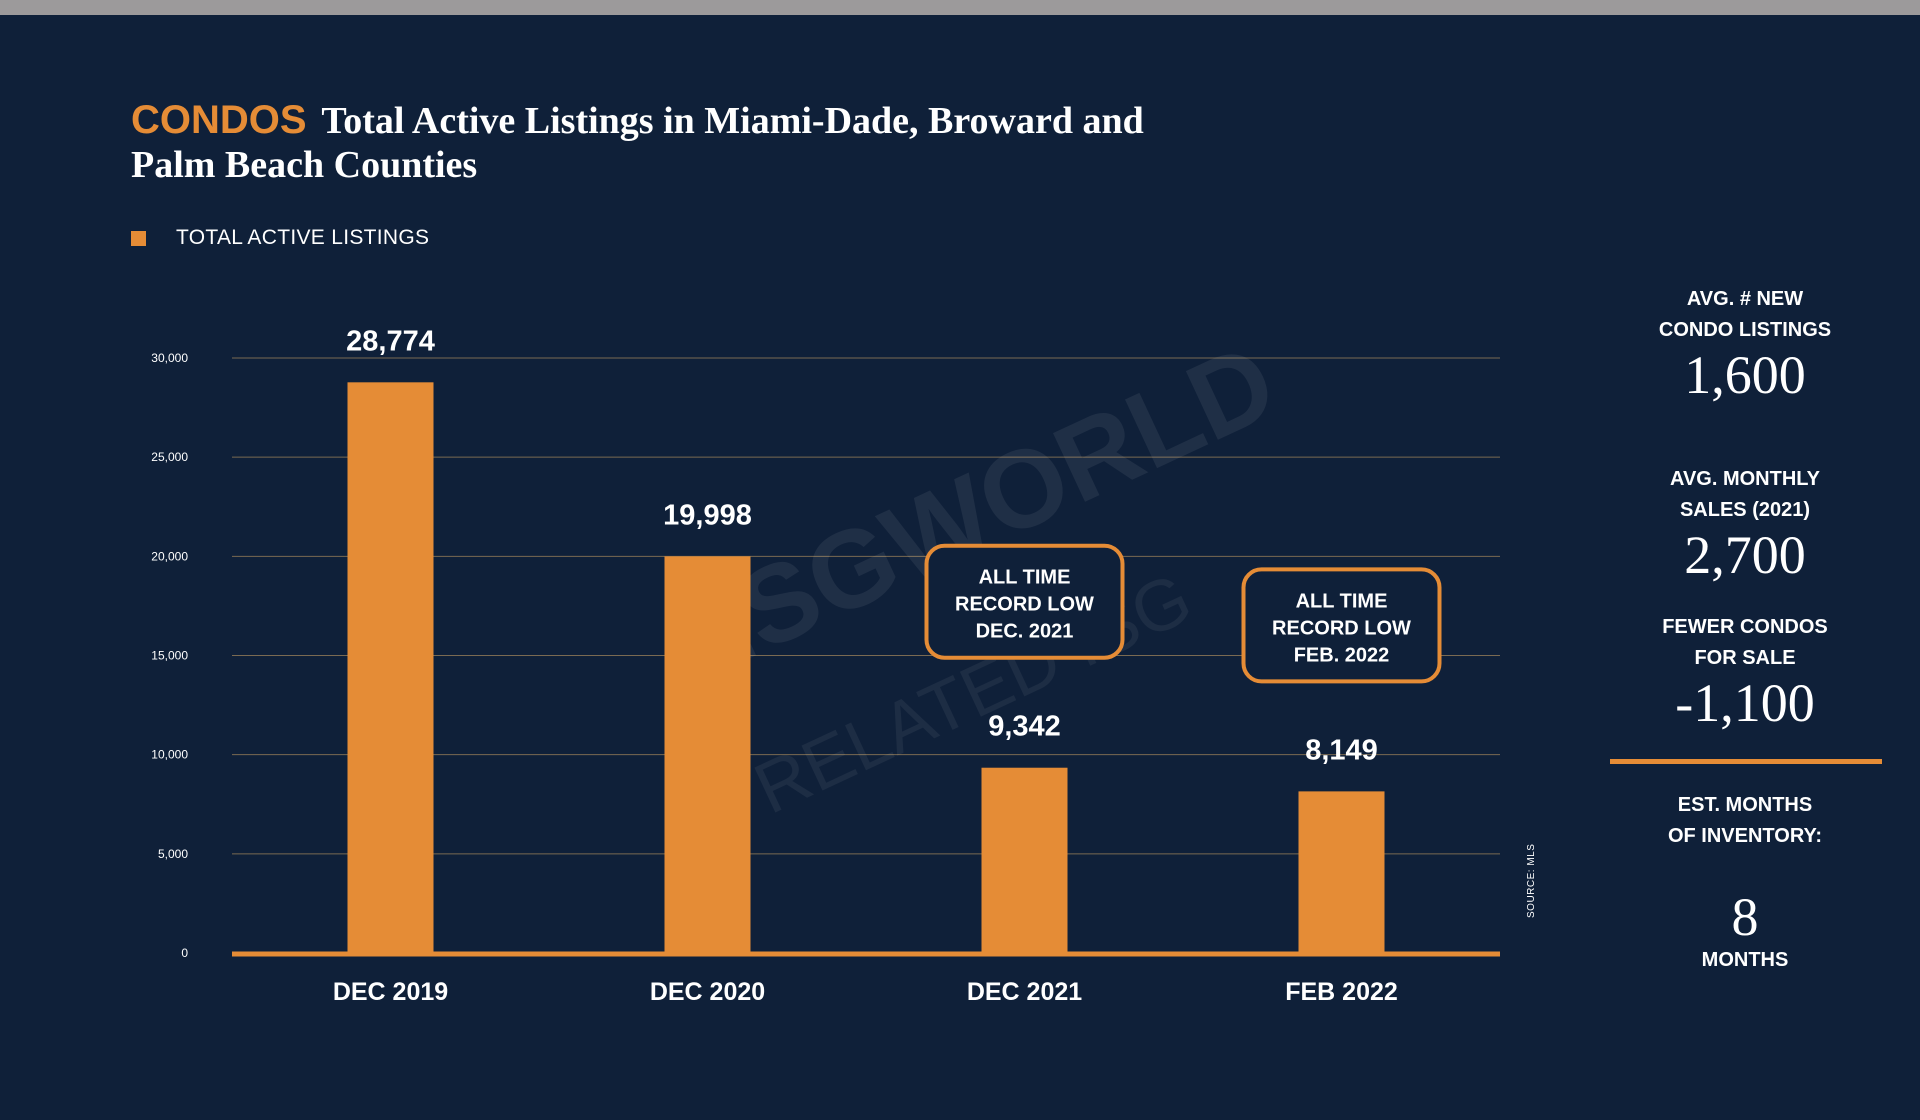  Describe the element at coordinates (1745, 330) in the screenshot. I see `stat-label: CONDO LISTINGS` at that location.